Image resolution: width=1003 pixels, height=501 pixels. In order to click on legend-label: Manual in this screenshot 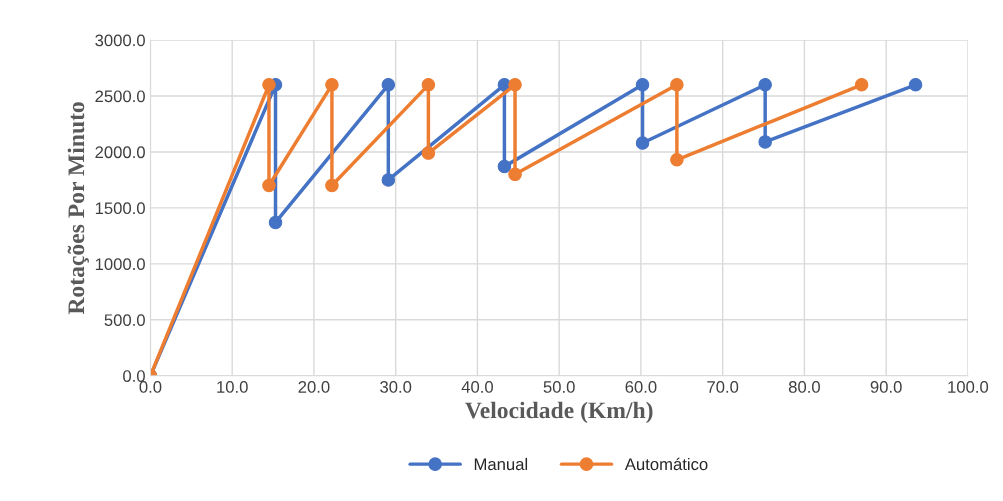, I will do `click(501, 464)`.